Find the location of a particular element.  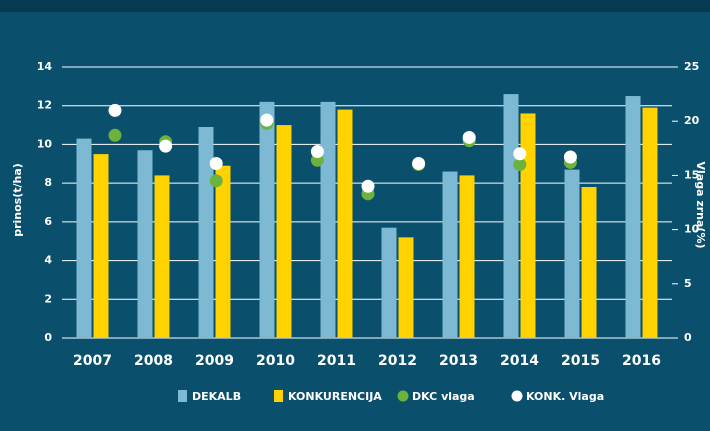

x-tick-label: 2007 is located at coordinates (92, 361).